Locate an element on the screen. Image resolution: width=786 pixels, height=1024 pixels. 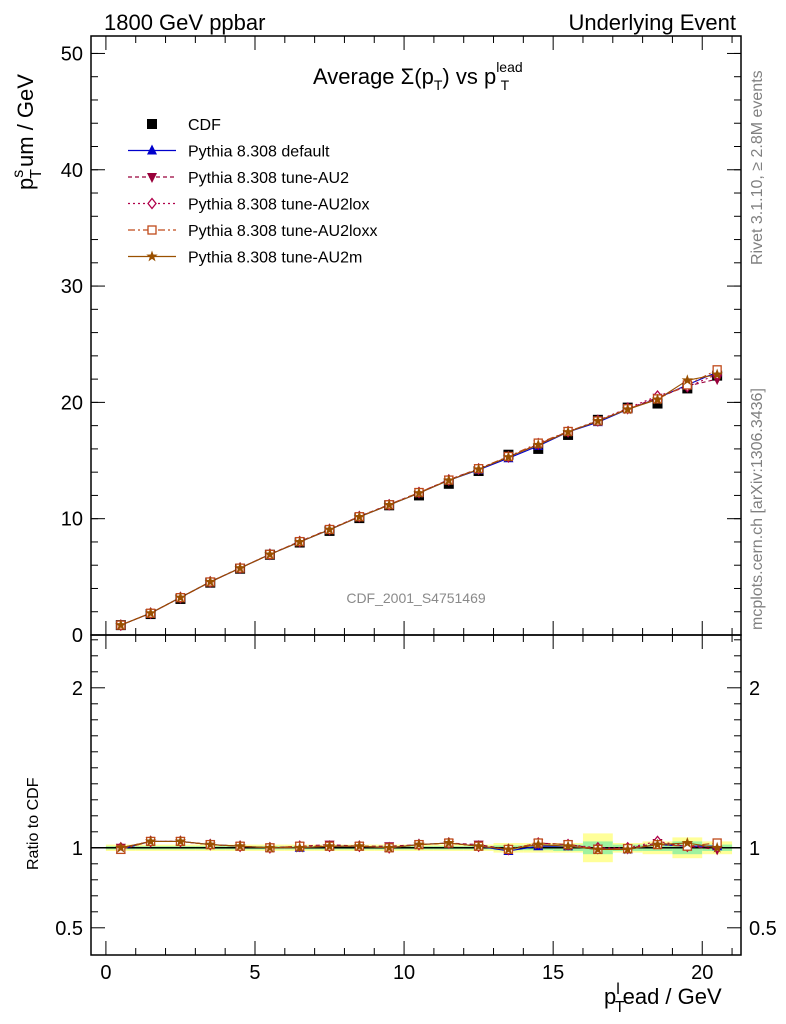
legend-label: CDF is located at coordinates (204, 125).